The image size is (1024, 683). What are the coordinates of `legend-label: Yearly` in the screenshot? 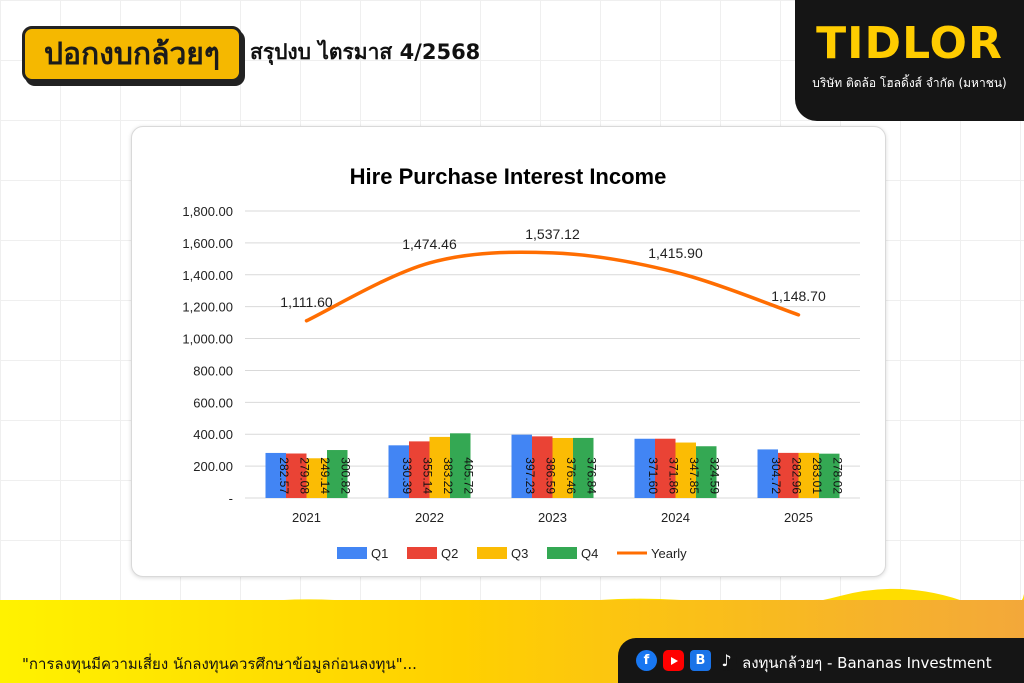 It's located at (669, 553).